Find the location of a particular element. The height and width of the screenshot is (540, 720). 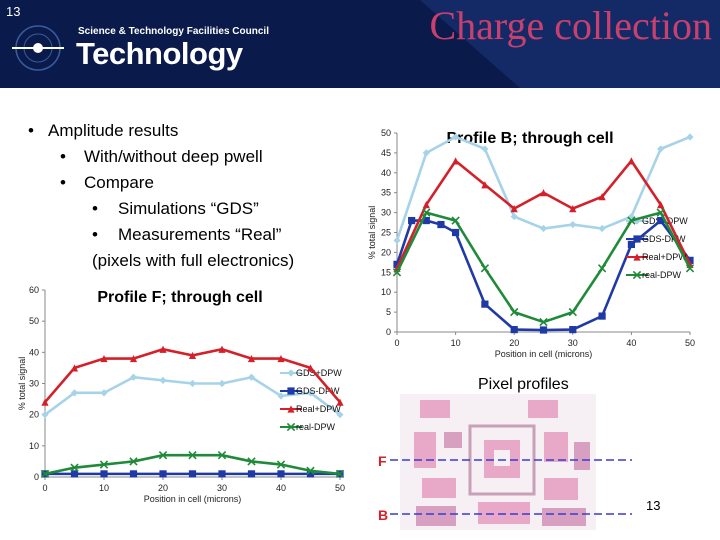

y-axis-label: % total signal is located at coordinates (22, 384).